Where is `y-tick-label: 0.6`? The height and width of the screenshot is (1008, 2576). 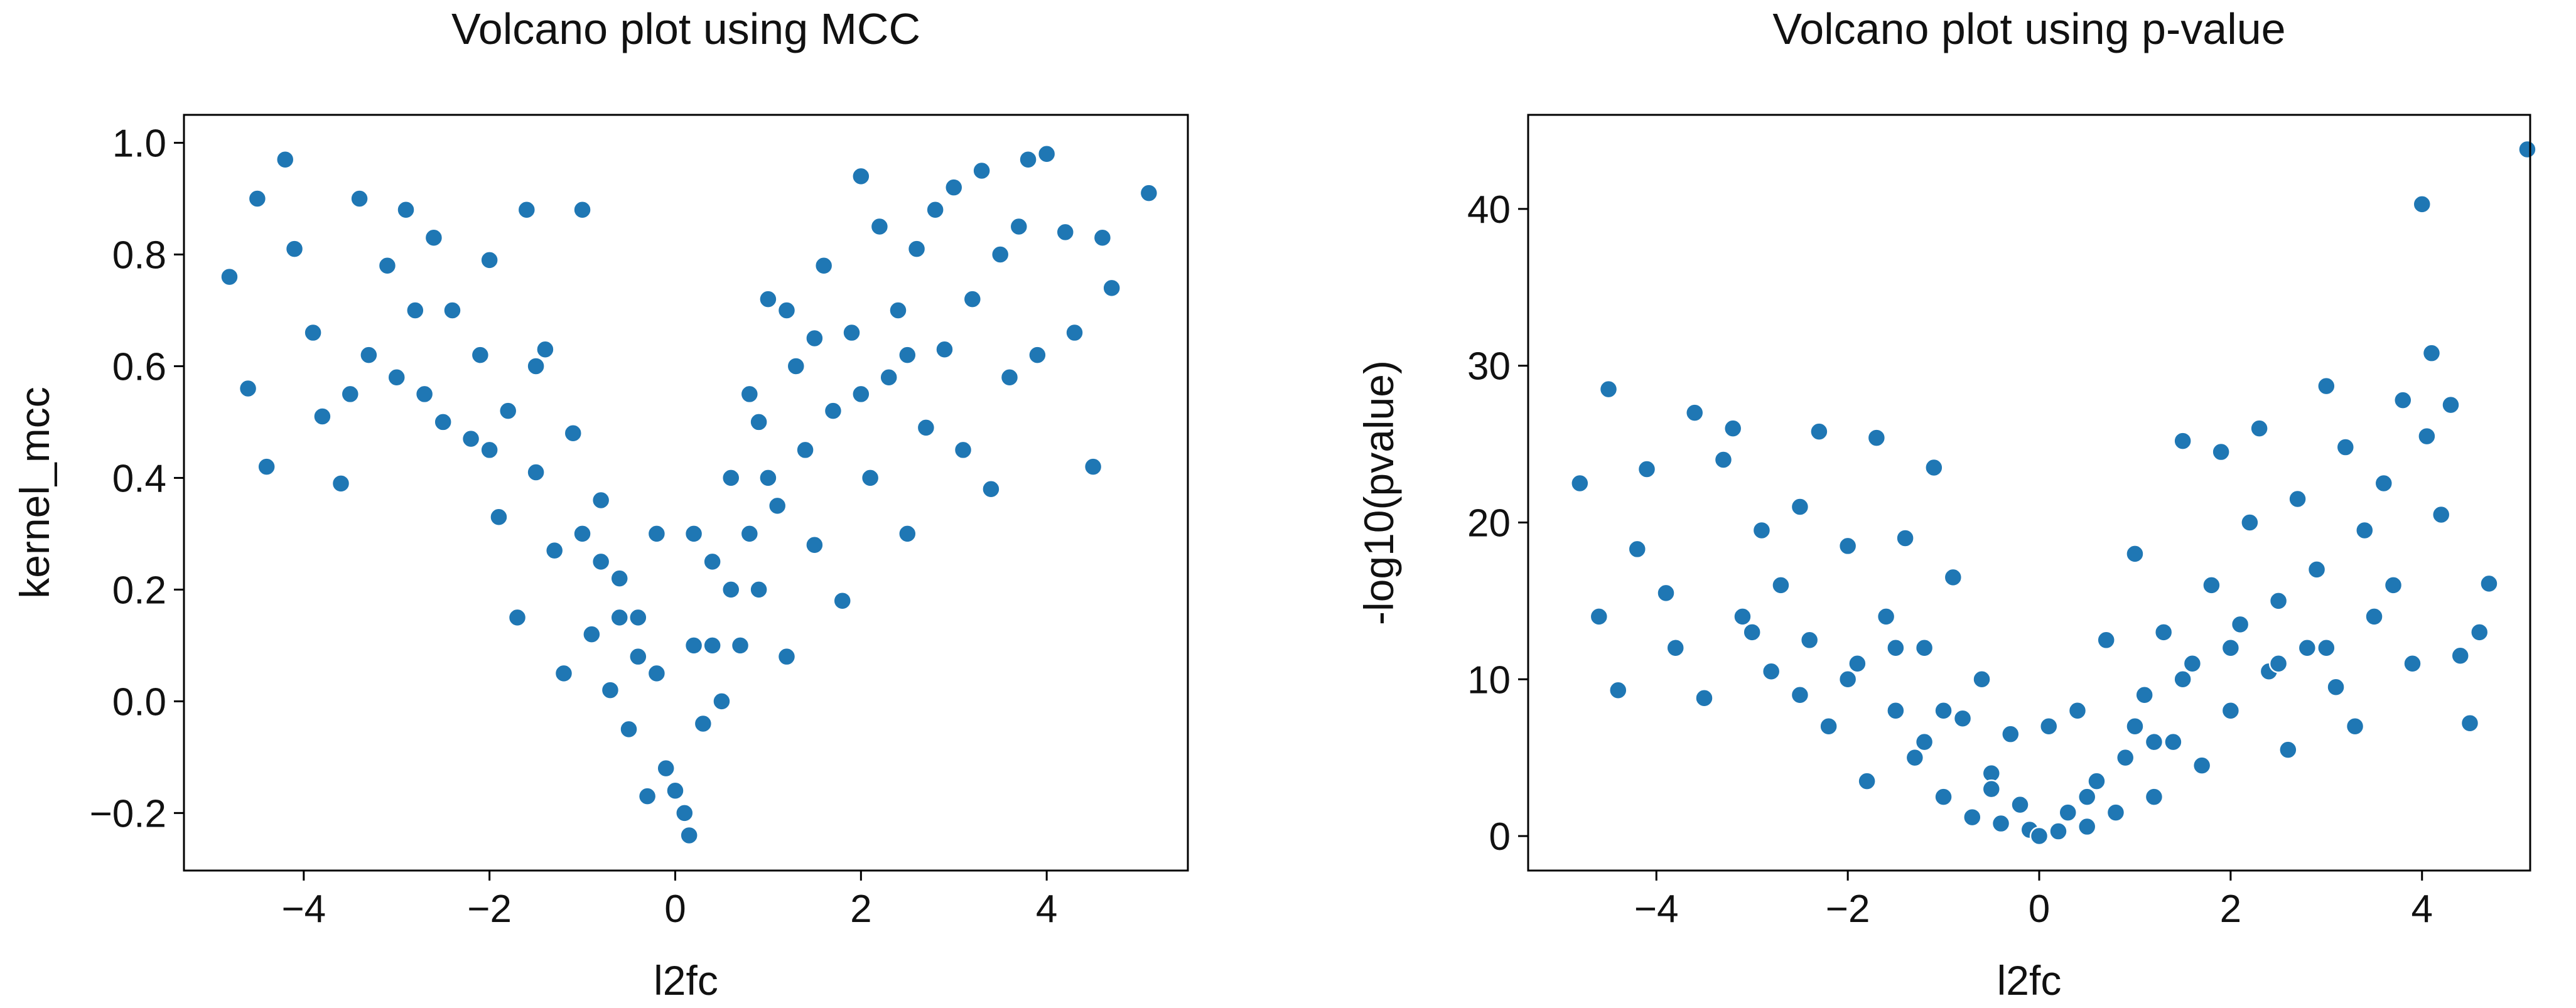 y-tick-label: 0.6 is located at coordinates (139, 367).